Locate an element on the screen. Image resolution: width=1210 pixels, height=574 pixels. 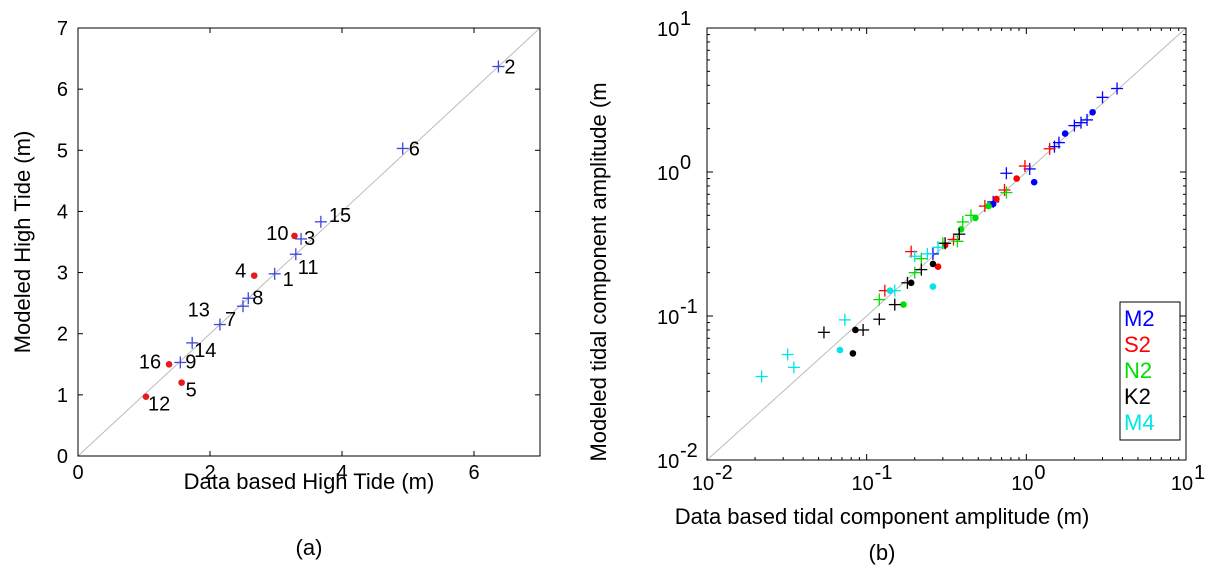
y-tick-exponent: 0 is located at coordinates (685, 163).